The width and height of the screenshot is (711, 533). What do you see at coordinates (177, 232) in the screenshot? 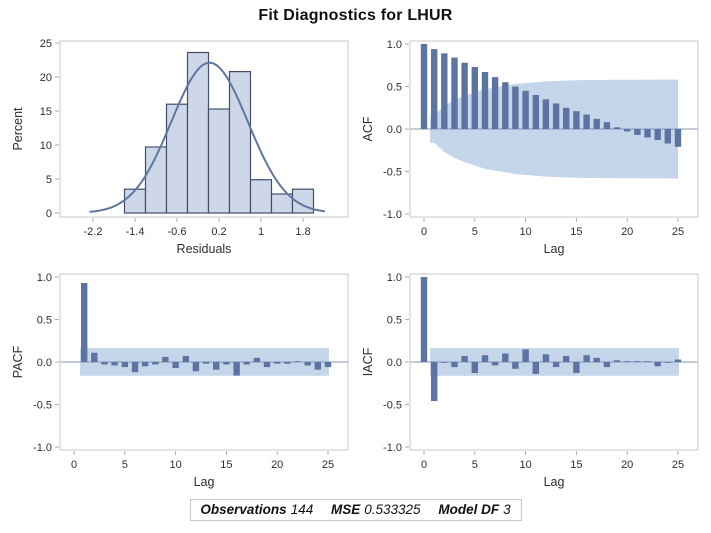
I see `x-tick-label: -0.6` at bounding box center [177, 232].